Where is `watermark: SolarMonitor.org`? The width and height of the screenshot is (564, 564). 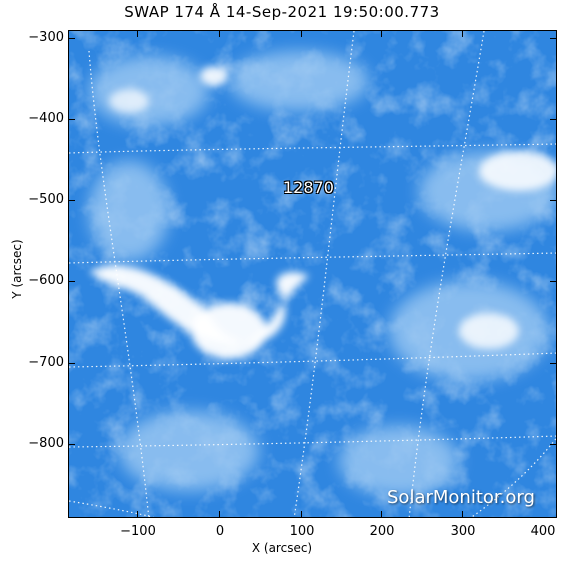 watermark: SolarMonitor.org is located at coordinates (461, 497).